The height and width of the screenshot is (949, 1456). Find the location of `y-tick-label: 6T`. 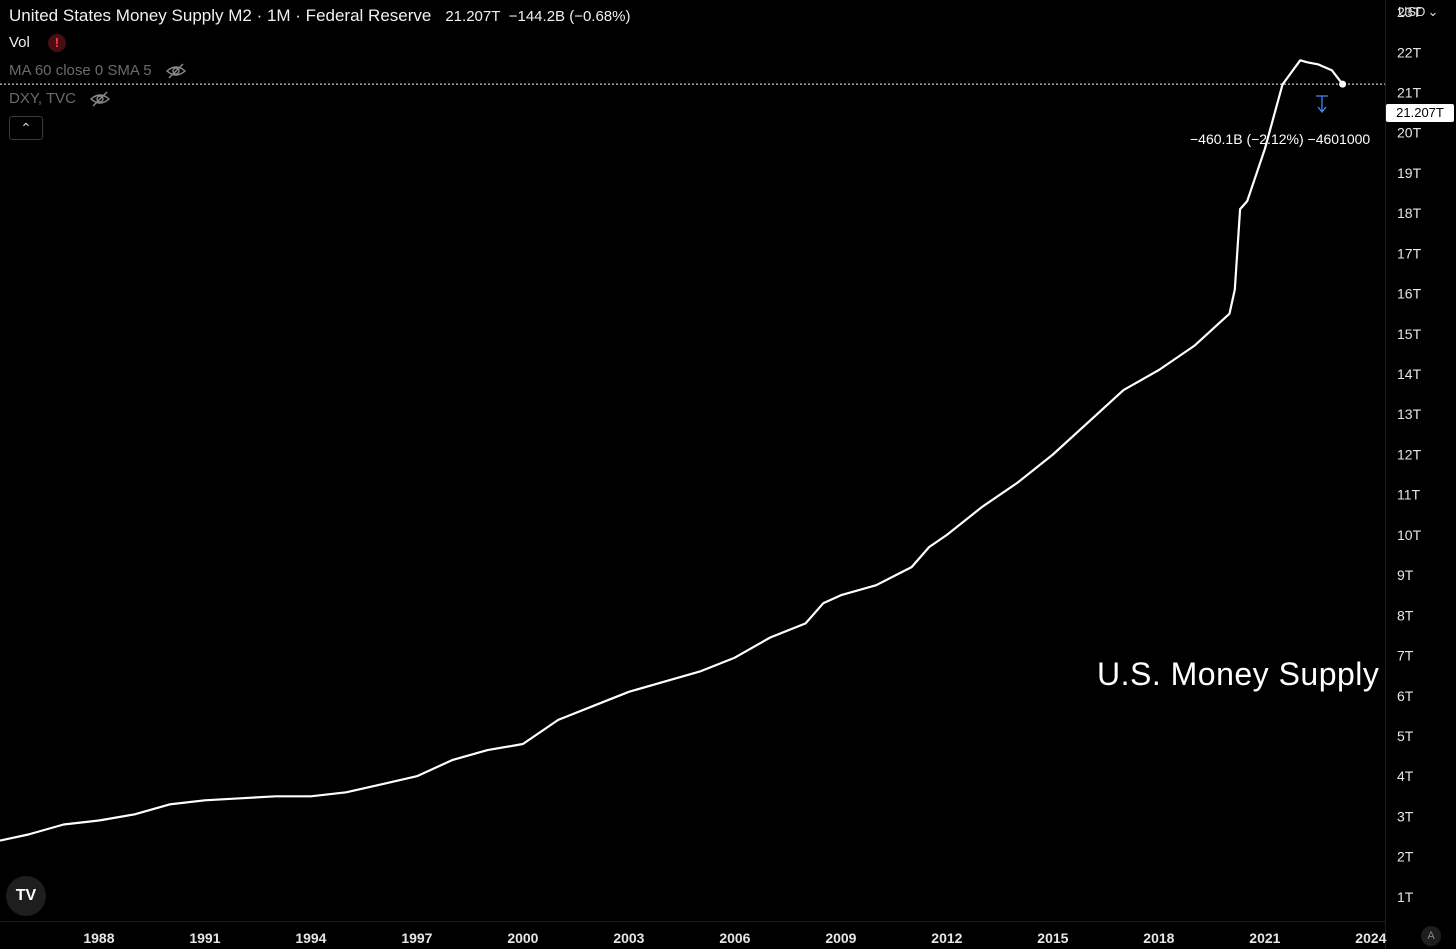

y-tick-label: 6T is located at coordinates (1405, 696).